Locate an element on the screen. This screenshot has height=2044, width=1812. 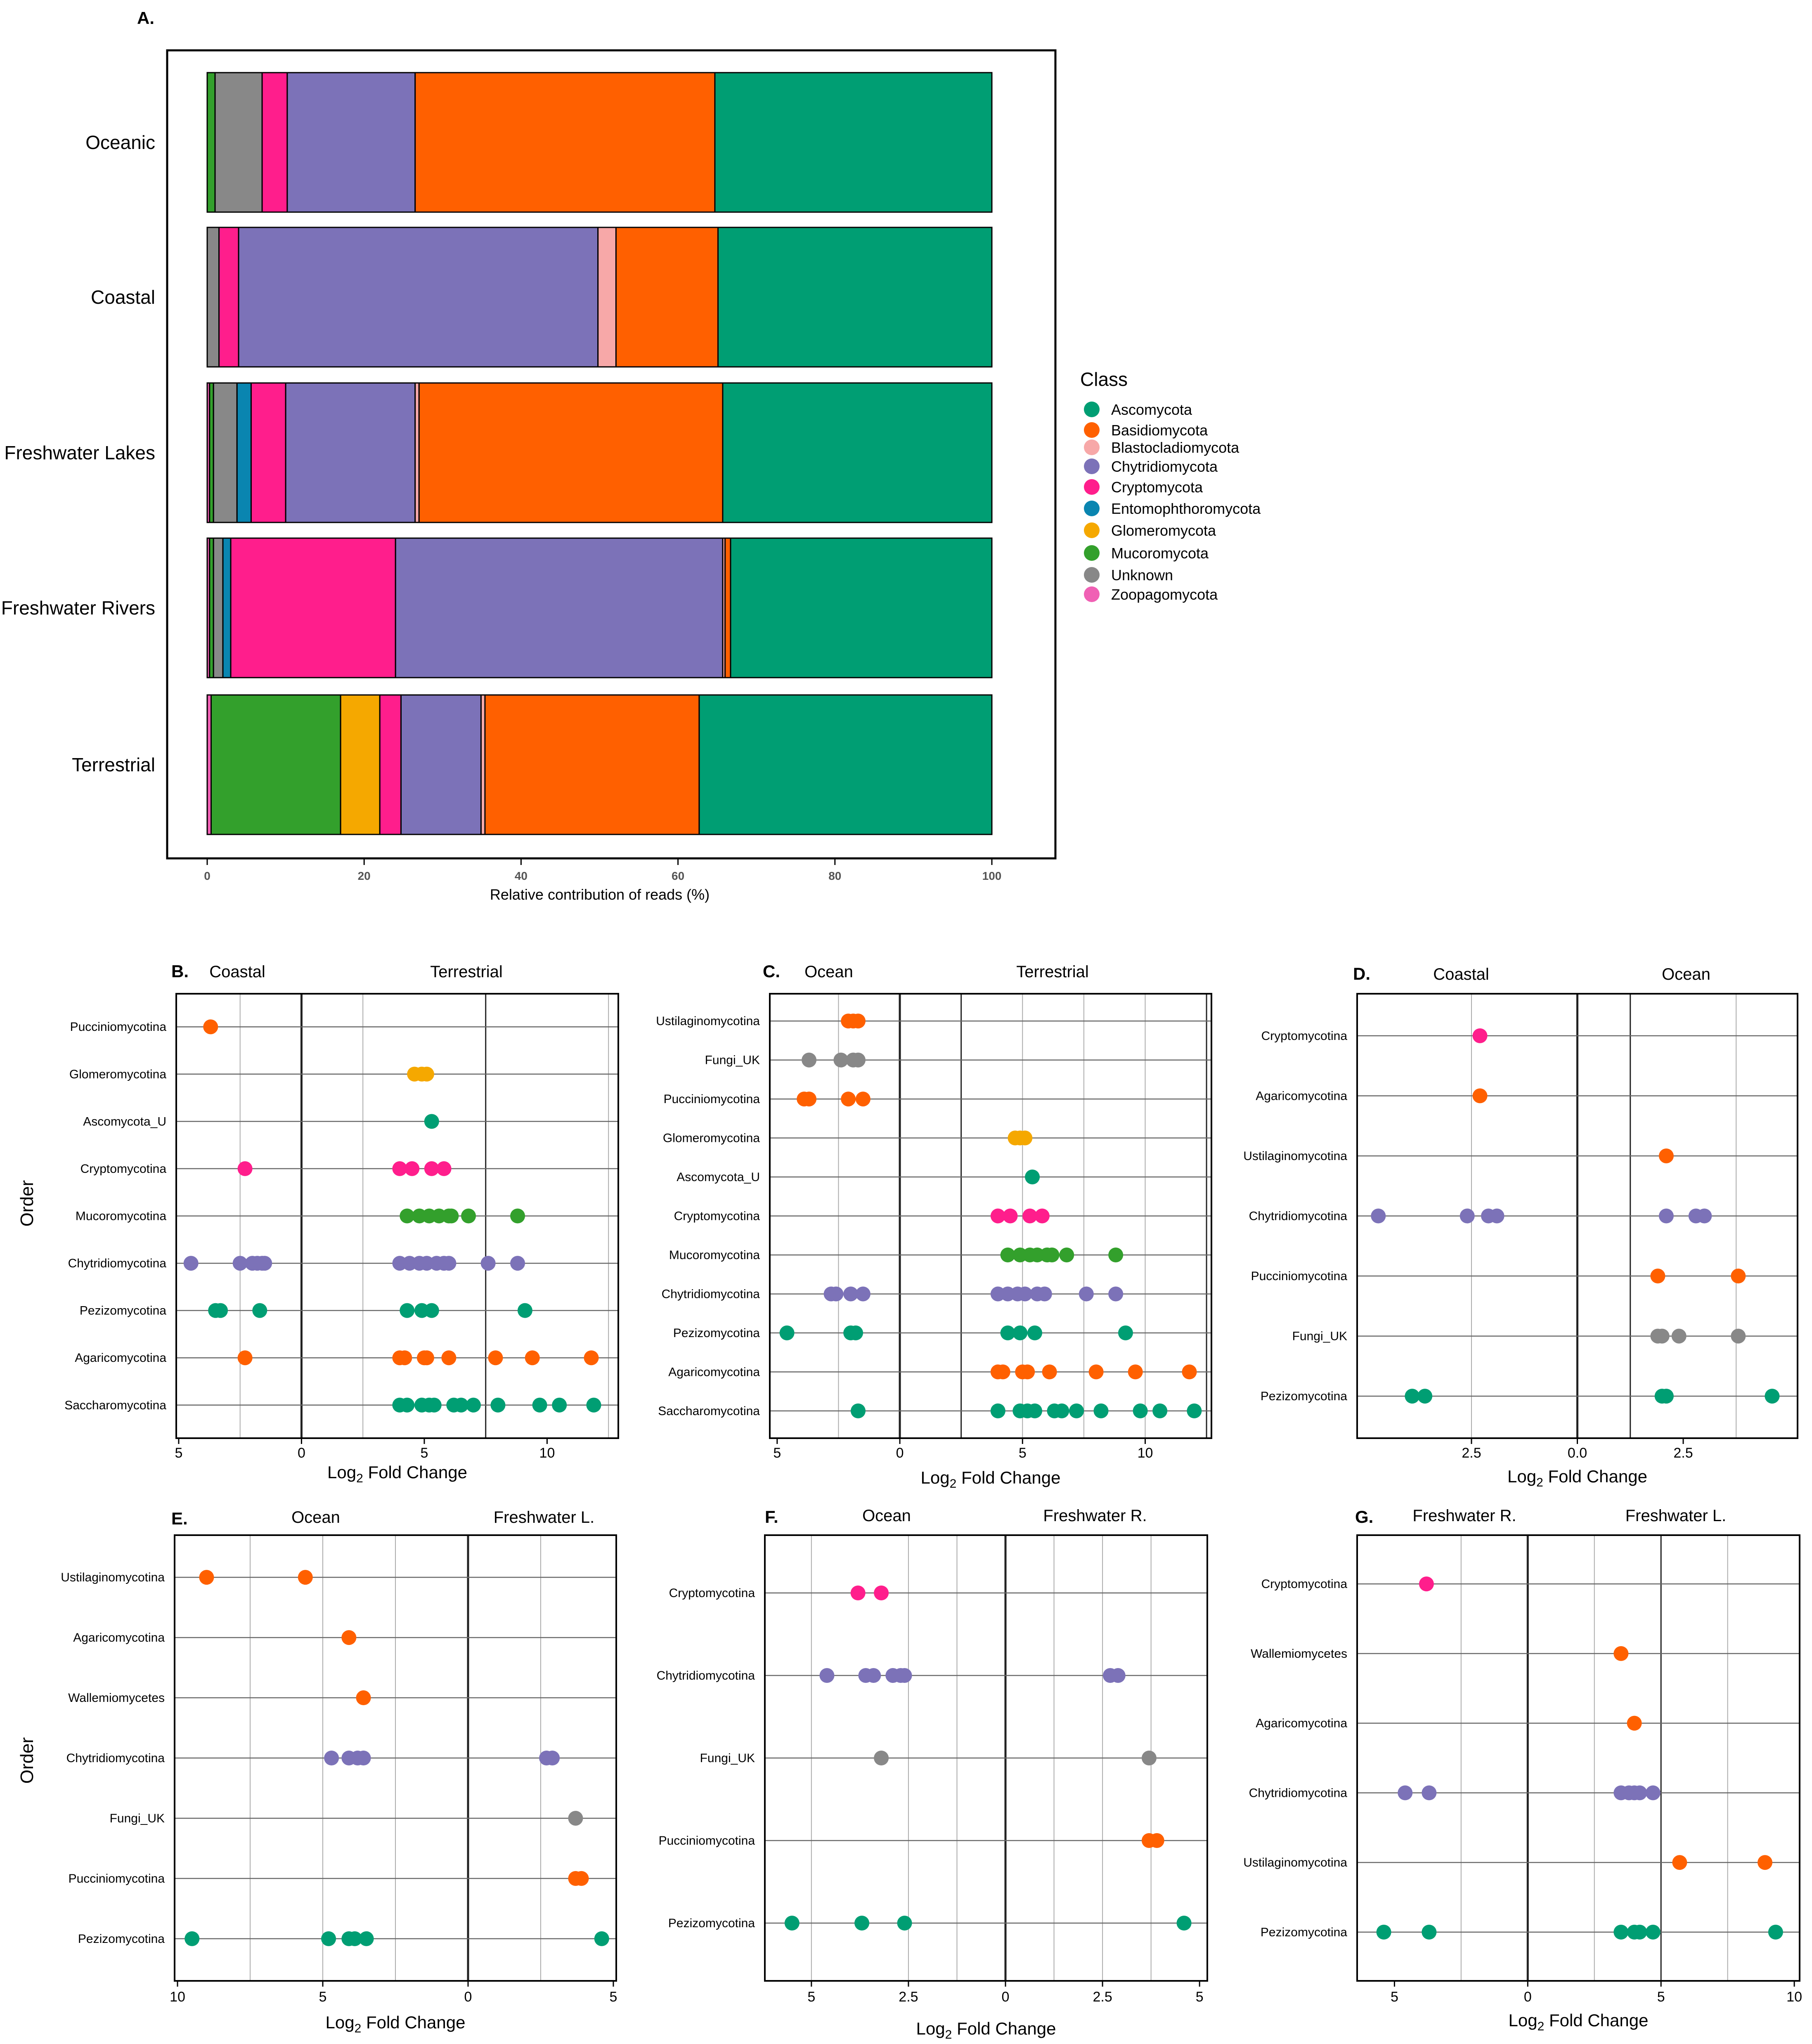
panel-label: D. is located at coordinates (1361, 973).